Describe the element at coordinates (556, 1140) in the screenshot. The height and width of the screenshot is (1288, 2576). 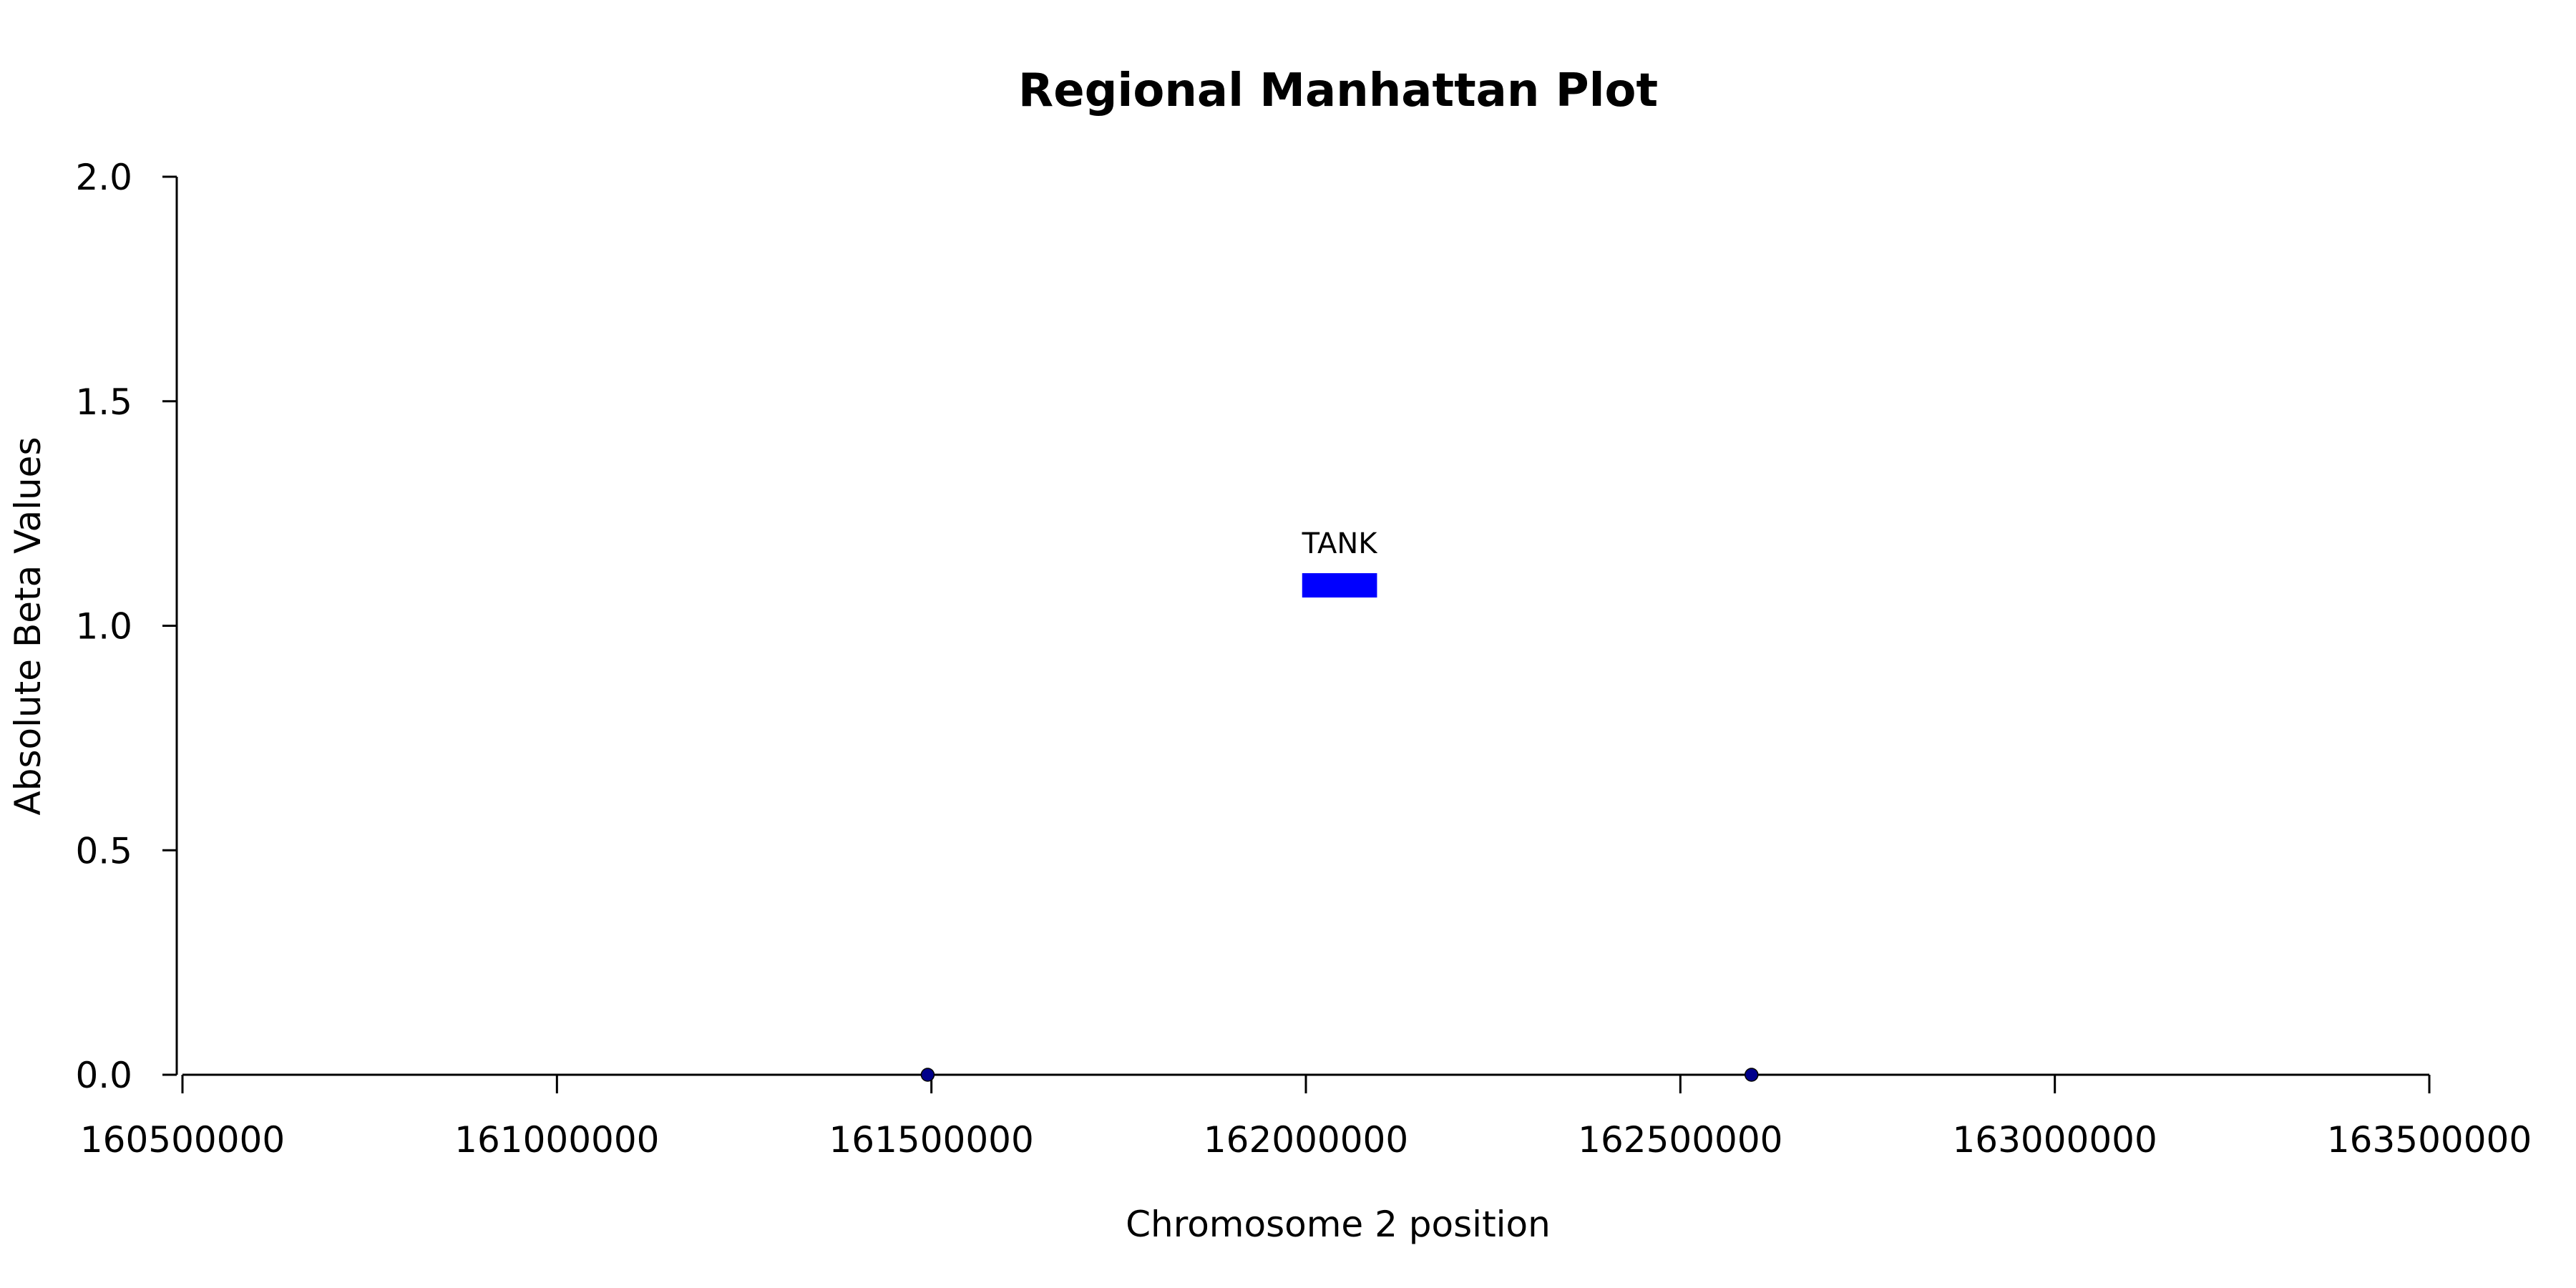
I see `x-tick-label: 161000000` at that location.